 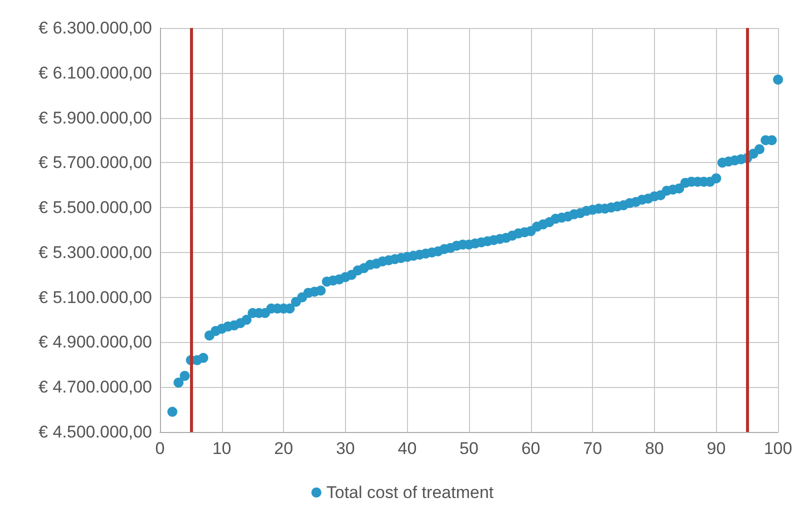 What do you see at coordinates (222, 448) in the screenshot?
I see `x-tick-label: 10` at bounding box center [222, 448].